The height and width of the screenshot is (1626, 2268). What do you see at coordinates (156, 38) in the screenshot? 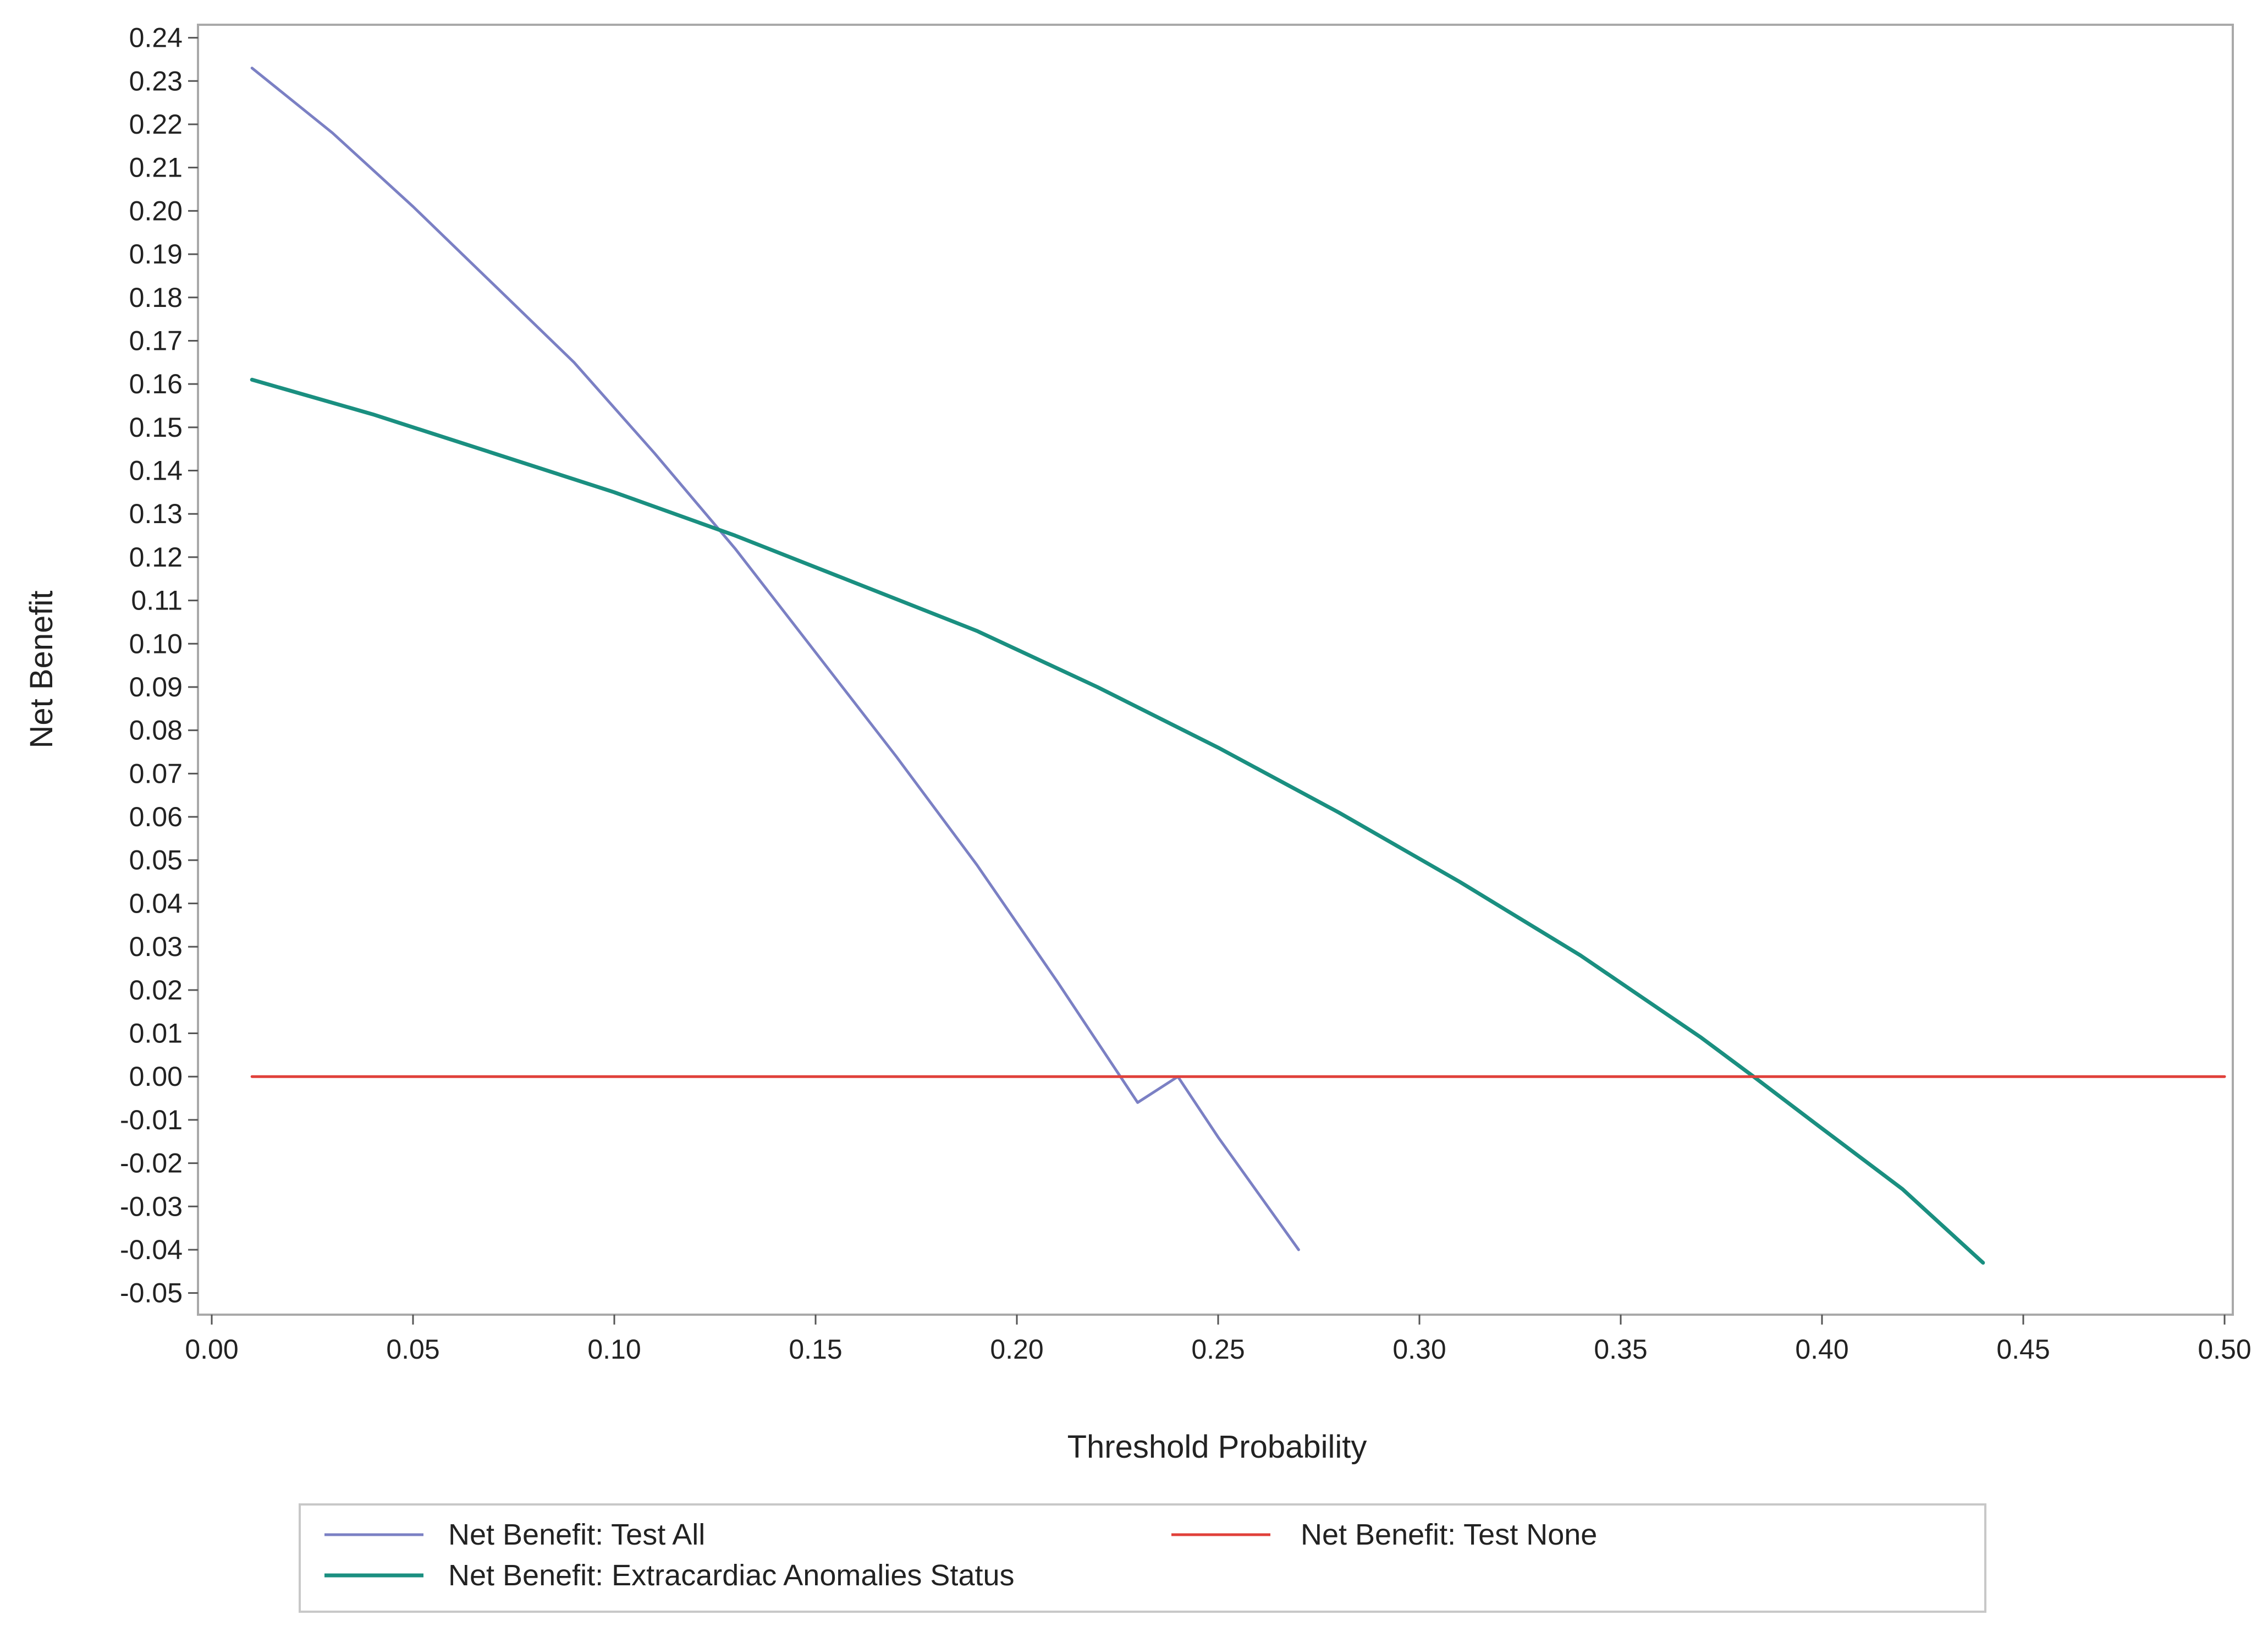
I see `y-tick-label: 0.24` at bounding box center [156, 38].